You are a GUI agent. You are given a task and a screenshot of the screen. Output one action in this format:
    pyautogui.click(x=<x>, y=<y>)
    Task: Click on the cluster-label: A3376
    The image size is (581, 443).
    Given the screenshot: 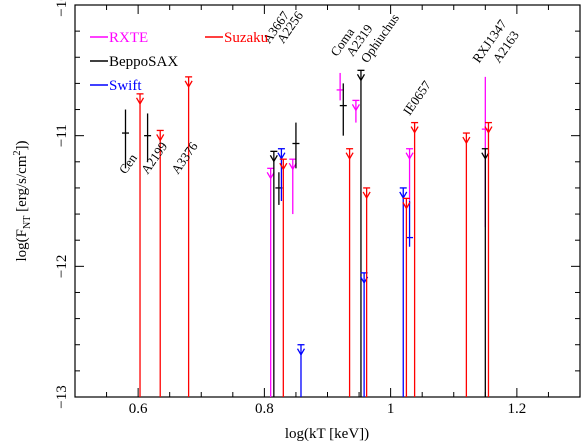 What is the action you would take?
    pyautogui.click(x=184, y=158)
    